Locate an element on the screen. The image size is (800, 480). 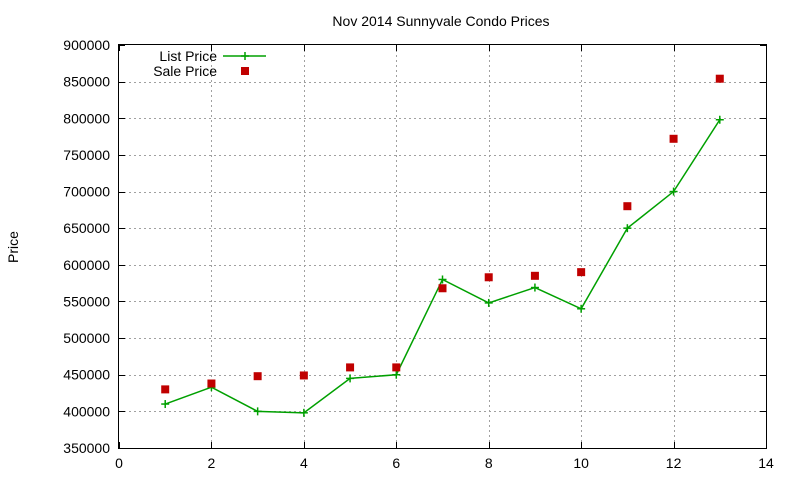
y-tick-label: 750000 is located at coordinates (86, 155).